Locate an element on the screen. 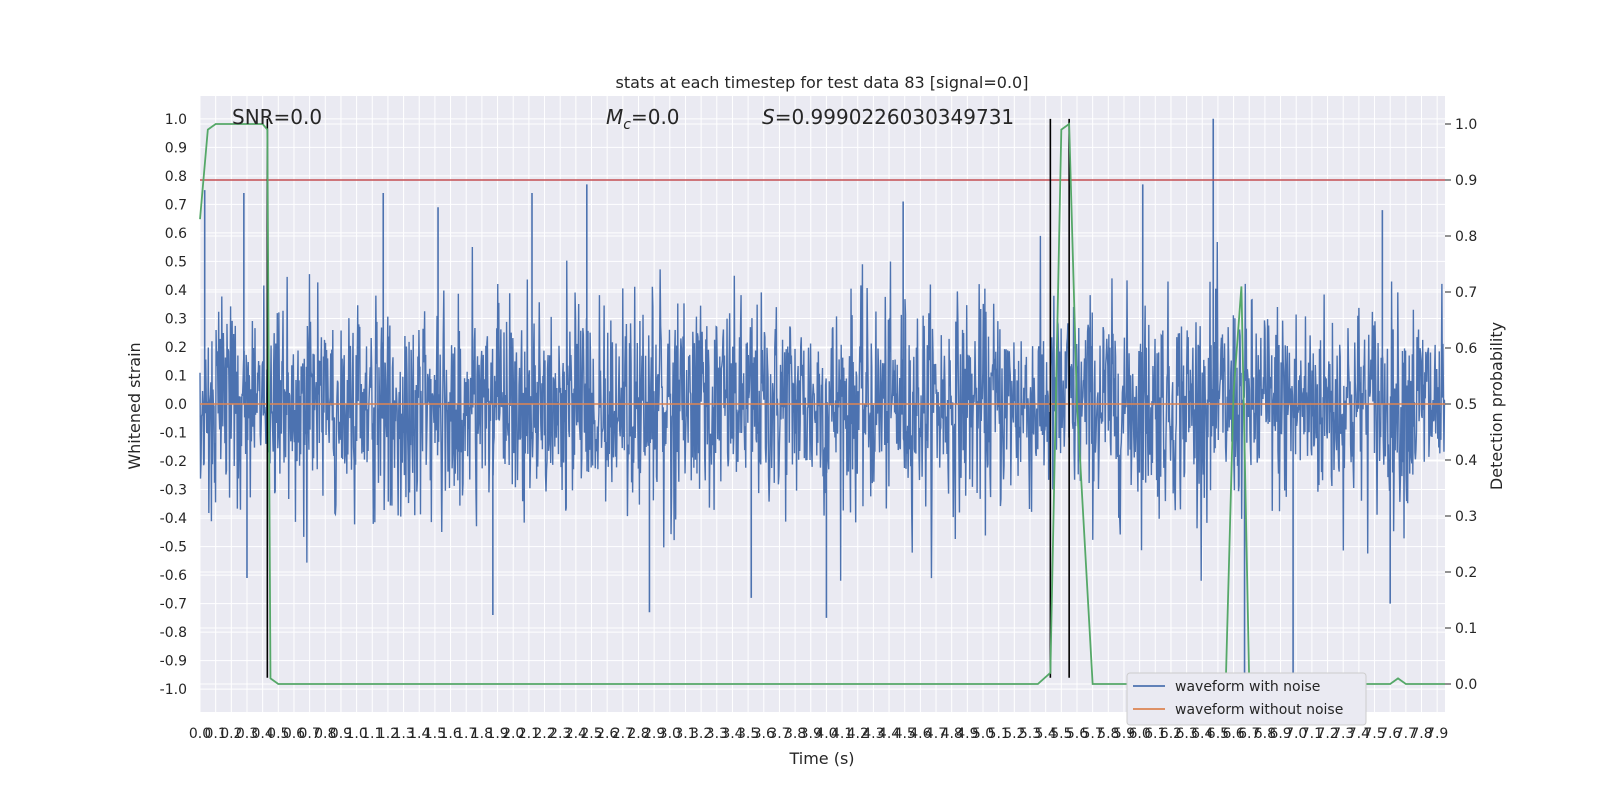 Image resolution: width=1600 pixels, height=800 pixels. x-tick-label: 5.8 is located at coordinates (1108, 734).